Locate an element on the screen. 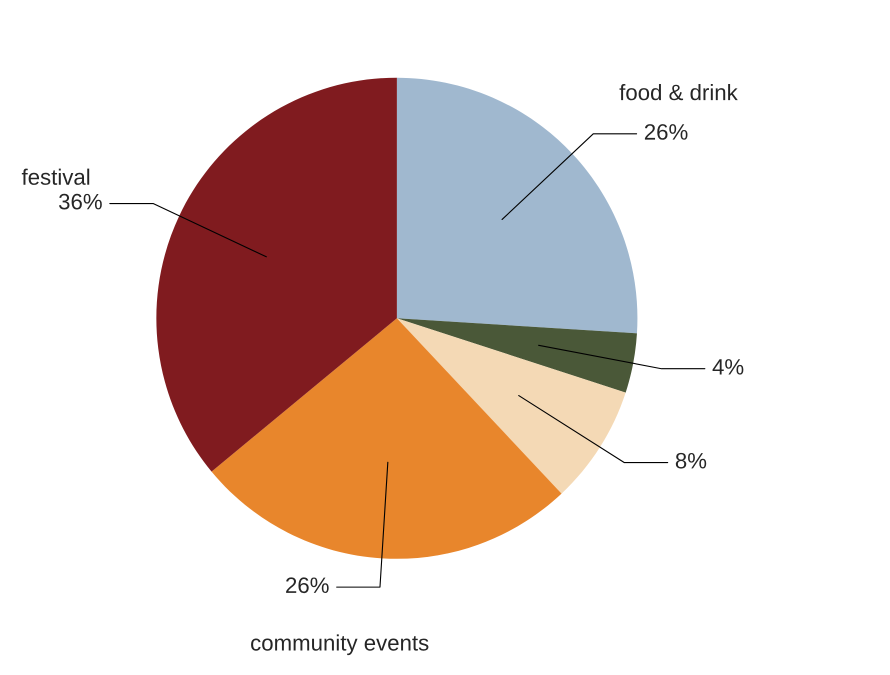  slice-label: festival is located at coordinates (56, 176).